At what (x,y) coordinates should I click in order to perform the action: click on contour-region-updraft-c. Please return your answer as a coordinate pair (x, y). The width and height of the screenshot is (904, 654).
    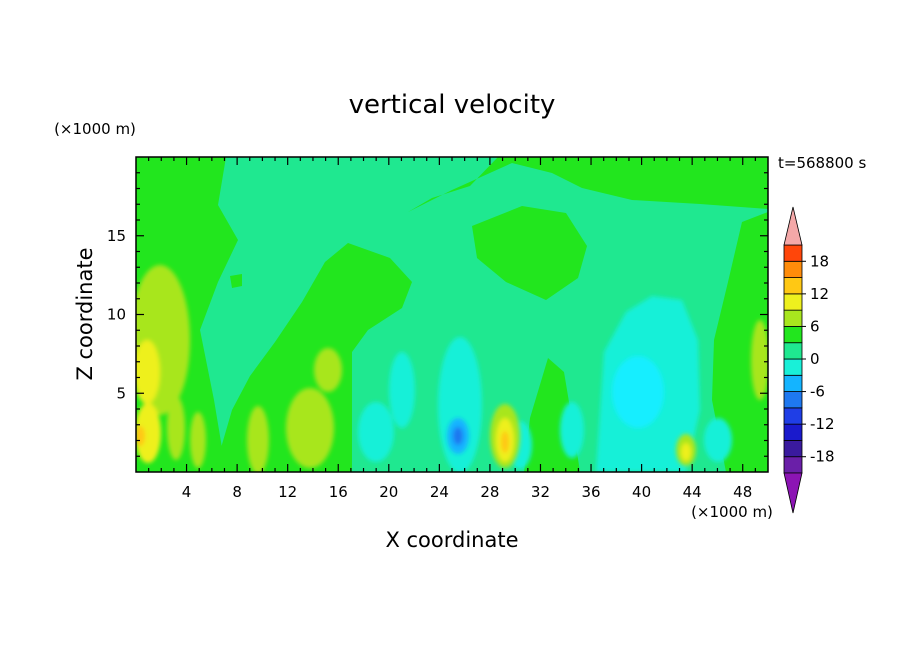
    Looking at the image, I should click on (148, 433).